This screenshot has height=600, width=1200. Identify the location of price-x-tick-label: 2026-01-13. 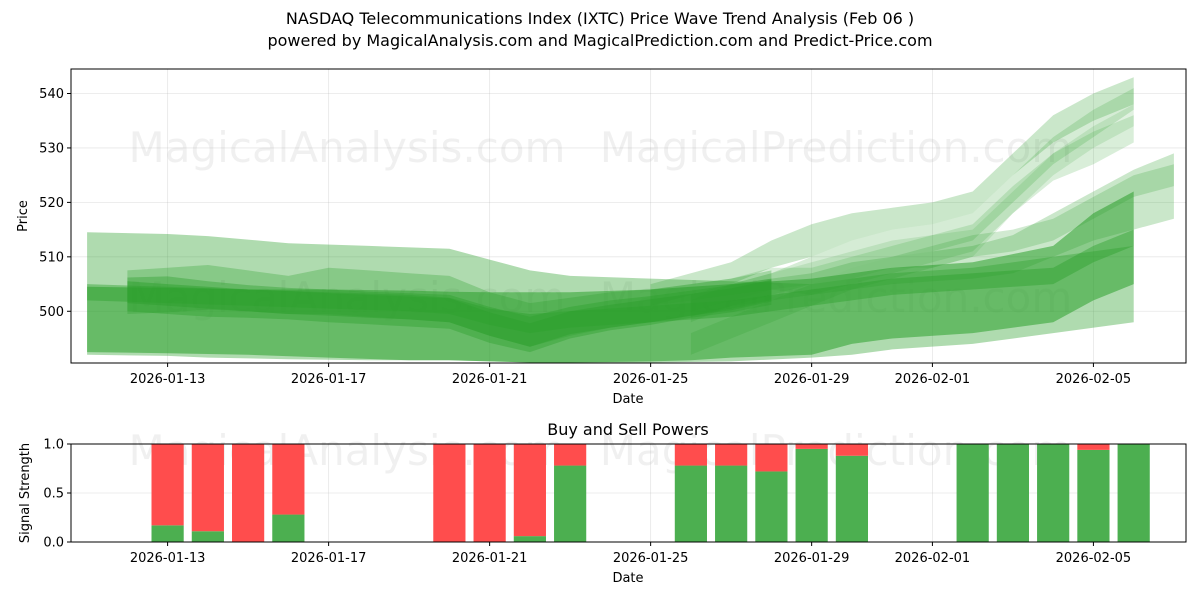
(168, 379).